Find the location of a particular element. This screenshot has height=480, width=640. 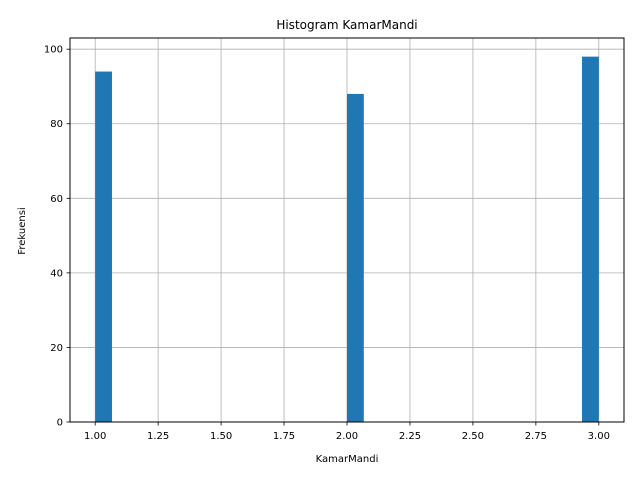

y-tick-label: 80 is located at coordinates (56, 124).